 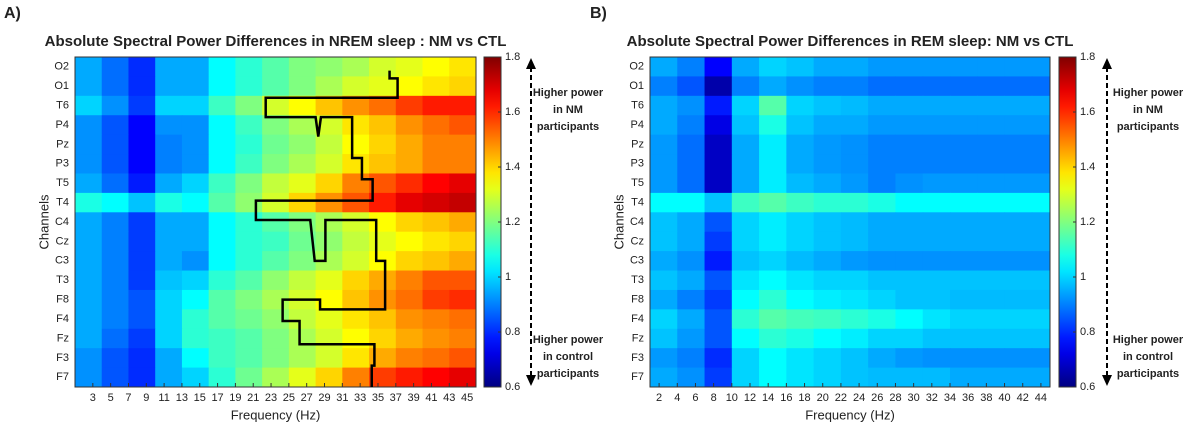 What do you see at coordinates (43, 221) in the screenshot?
I see `y-axis-label: Channels` at bounding box center [43, 221].